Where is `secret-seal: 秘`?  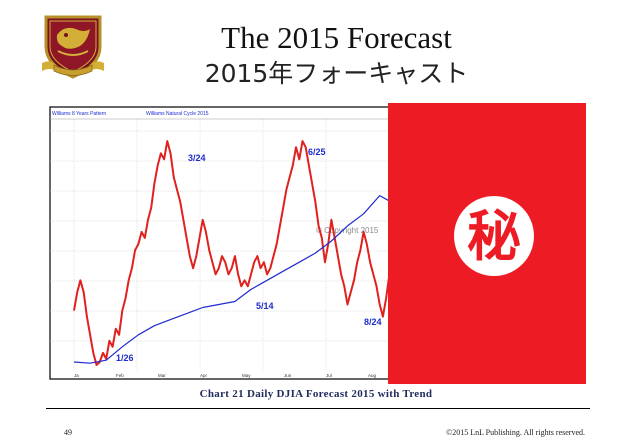 secret-seal: 秘 is located at coordinates (494, 236).